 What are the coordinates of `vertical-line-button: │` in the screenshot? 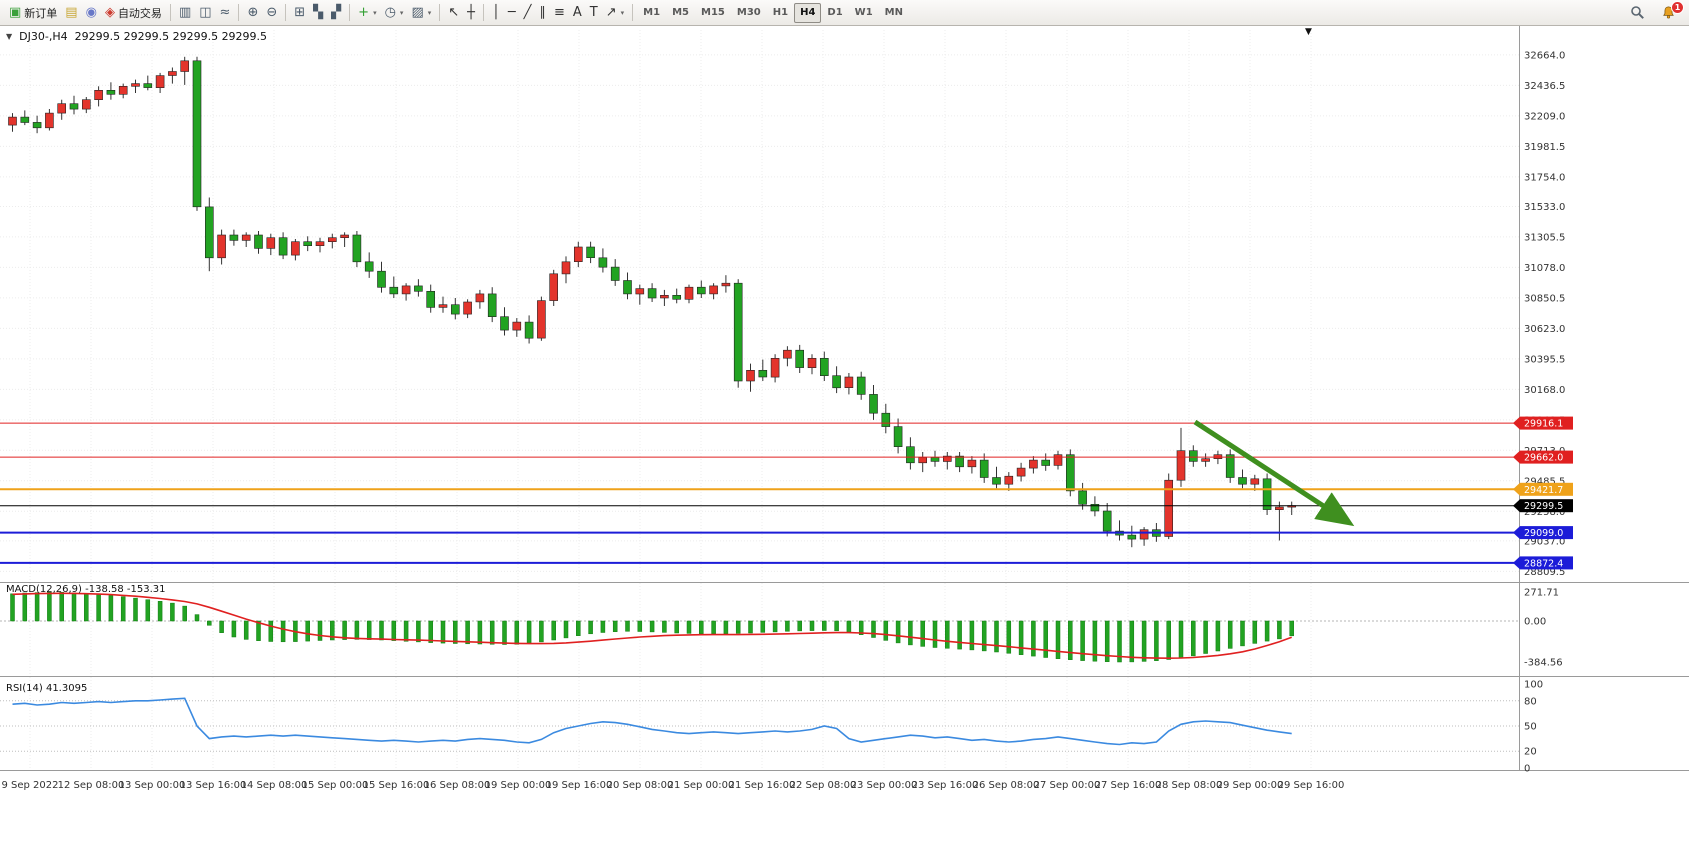 It's located at (496, 13).